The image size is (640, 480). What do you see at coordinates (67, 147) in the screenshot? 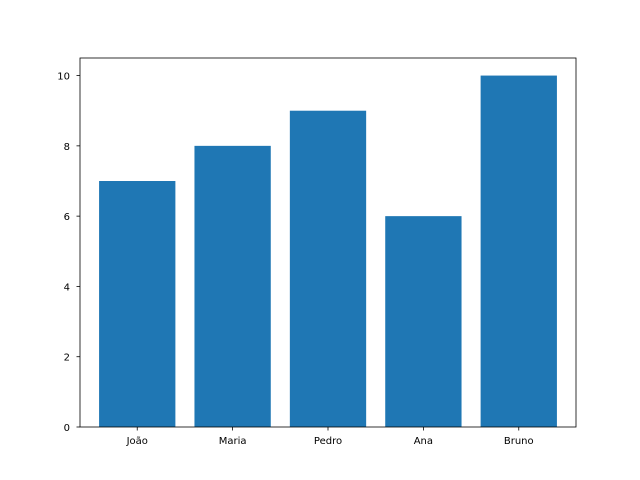
I see `y-tick-label: 8` at bounding box center [67, 147].